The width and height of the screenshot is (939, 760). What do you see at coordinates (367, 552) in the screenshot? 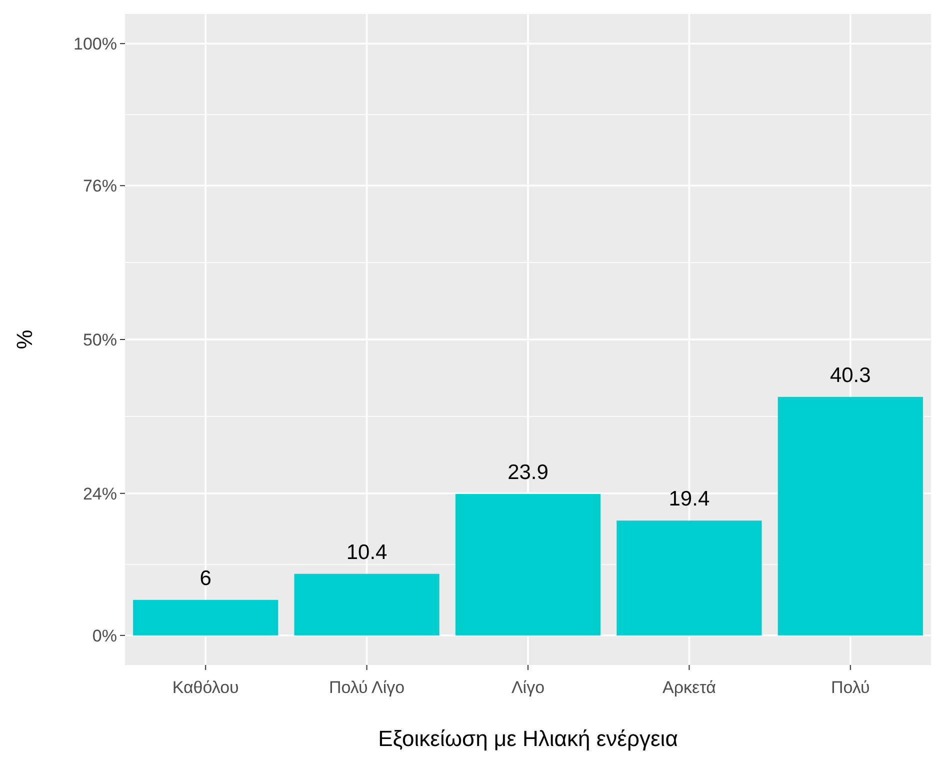
I see `data-label: 10.4` at bounding box center [367, 552].